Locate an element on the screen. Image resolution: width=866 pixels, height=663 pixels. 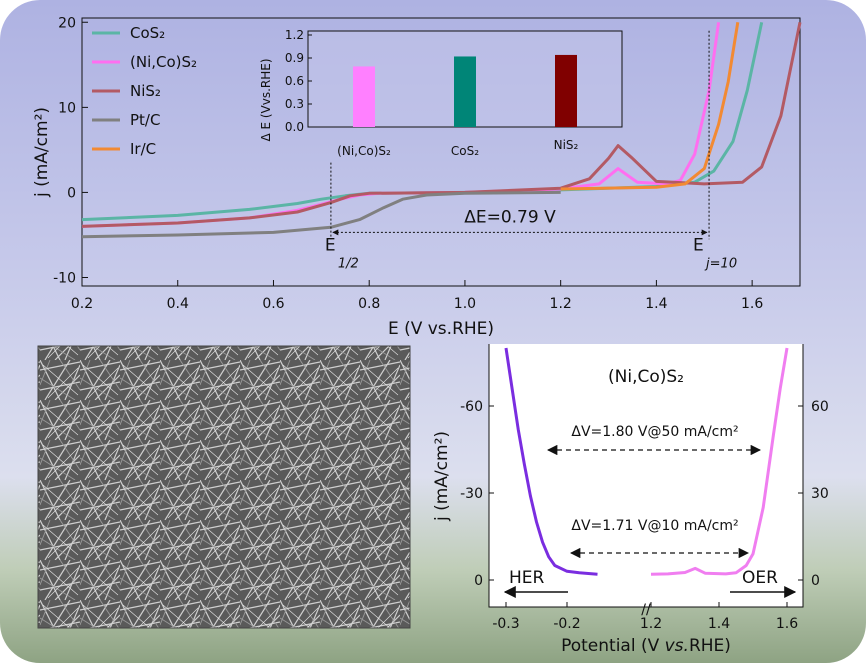
bottom-y-left-tick-label: -30 is located at coordinates (471, 494).